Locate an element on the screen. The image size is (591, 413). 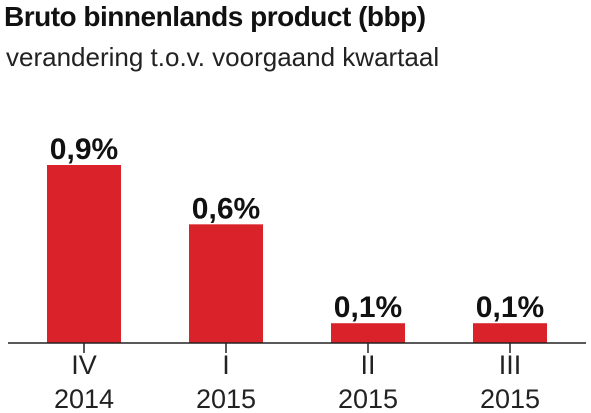
x-tick-label-quarter: I is located at coordinates (226, 365).